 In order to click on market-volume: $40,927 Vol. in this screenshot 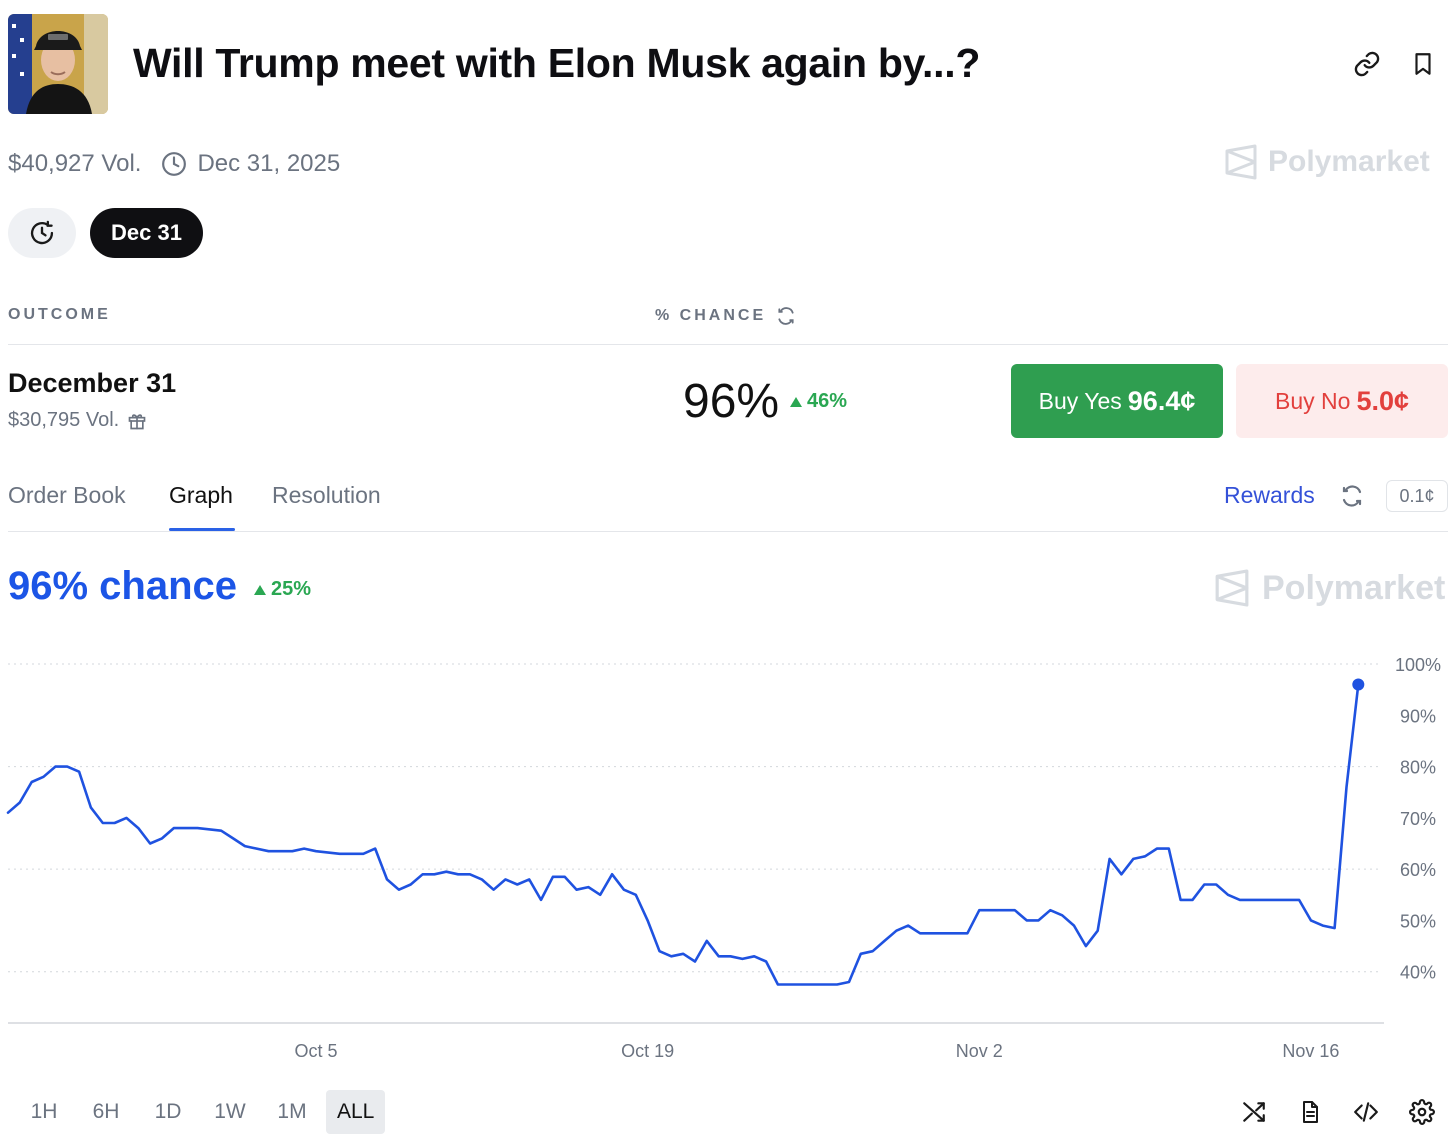, I will do `click(75, 163)`.